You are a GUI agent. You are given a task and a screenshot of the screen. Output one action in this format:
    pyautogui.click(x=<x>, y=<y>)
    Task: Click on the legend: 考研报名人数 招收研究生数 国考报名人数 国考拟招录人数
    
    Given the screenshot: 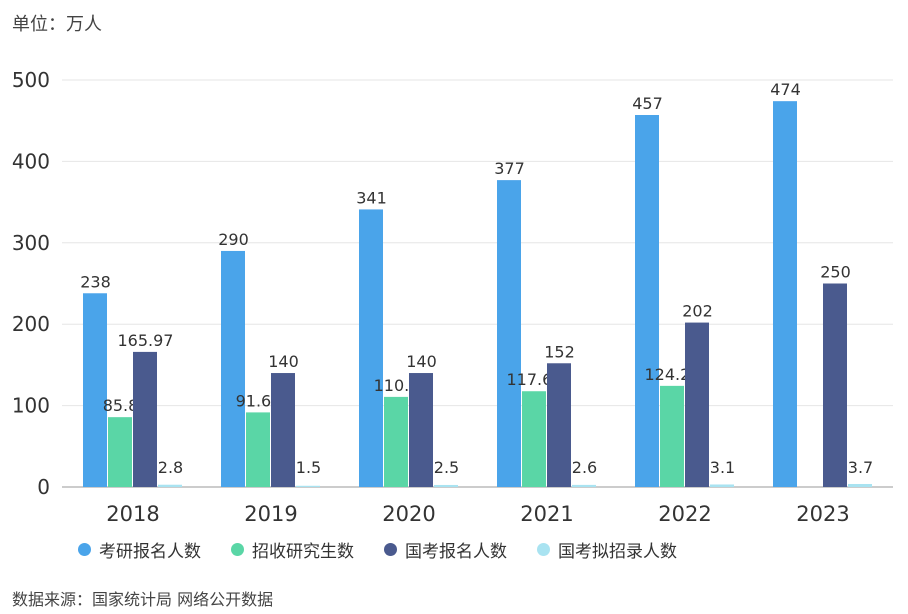 What is the action you would take?
    pyautogui.click(x=377, y=549)
    